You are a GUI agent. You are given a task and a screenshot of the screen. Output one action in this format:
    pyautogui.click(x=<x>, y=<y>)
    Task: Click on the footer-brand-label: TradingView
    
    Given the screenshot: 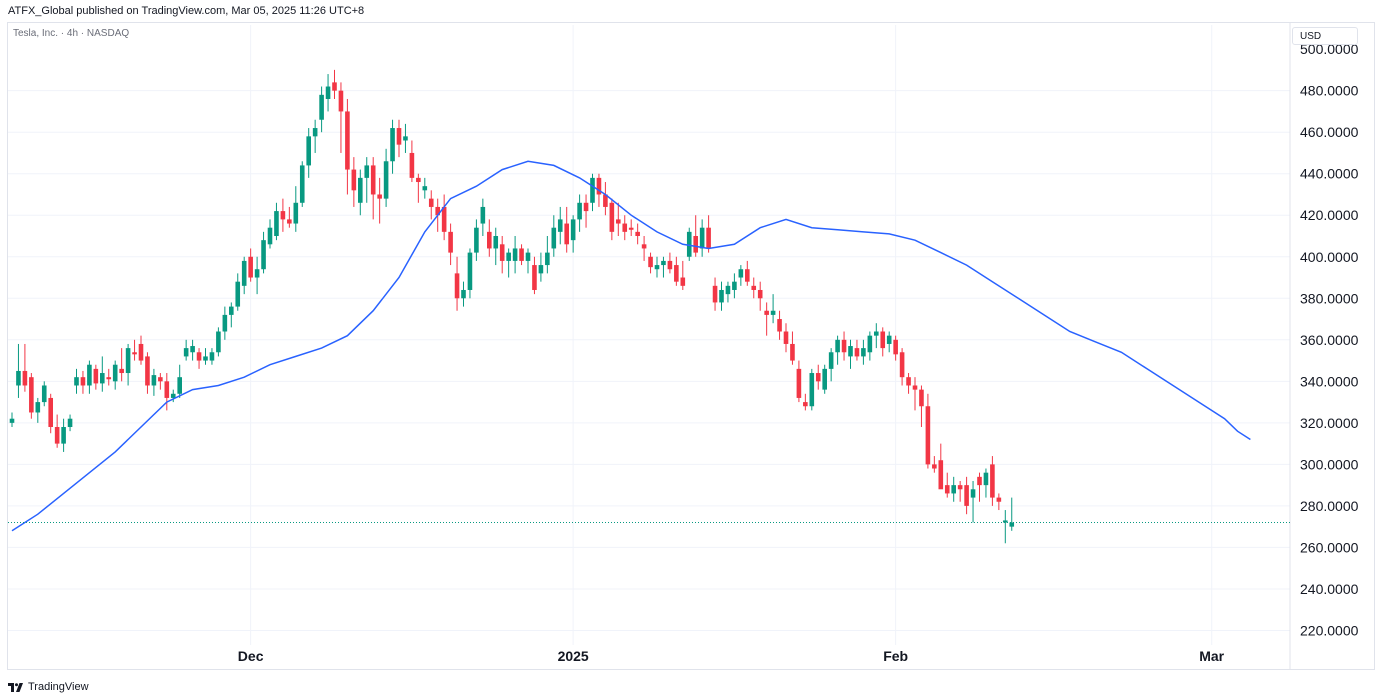 What is the action you would take?
    pyautogui.click(x=58, y=687)
    